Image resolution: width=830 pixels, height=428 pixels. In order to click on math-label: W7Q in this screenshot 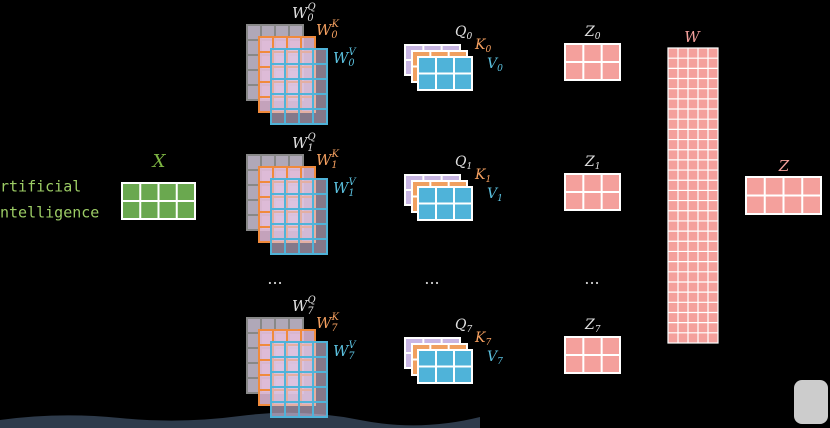, I will do `click(304, 306)`.